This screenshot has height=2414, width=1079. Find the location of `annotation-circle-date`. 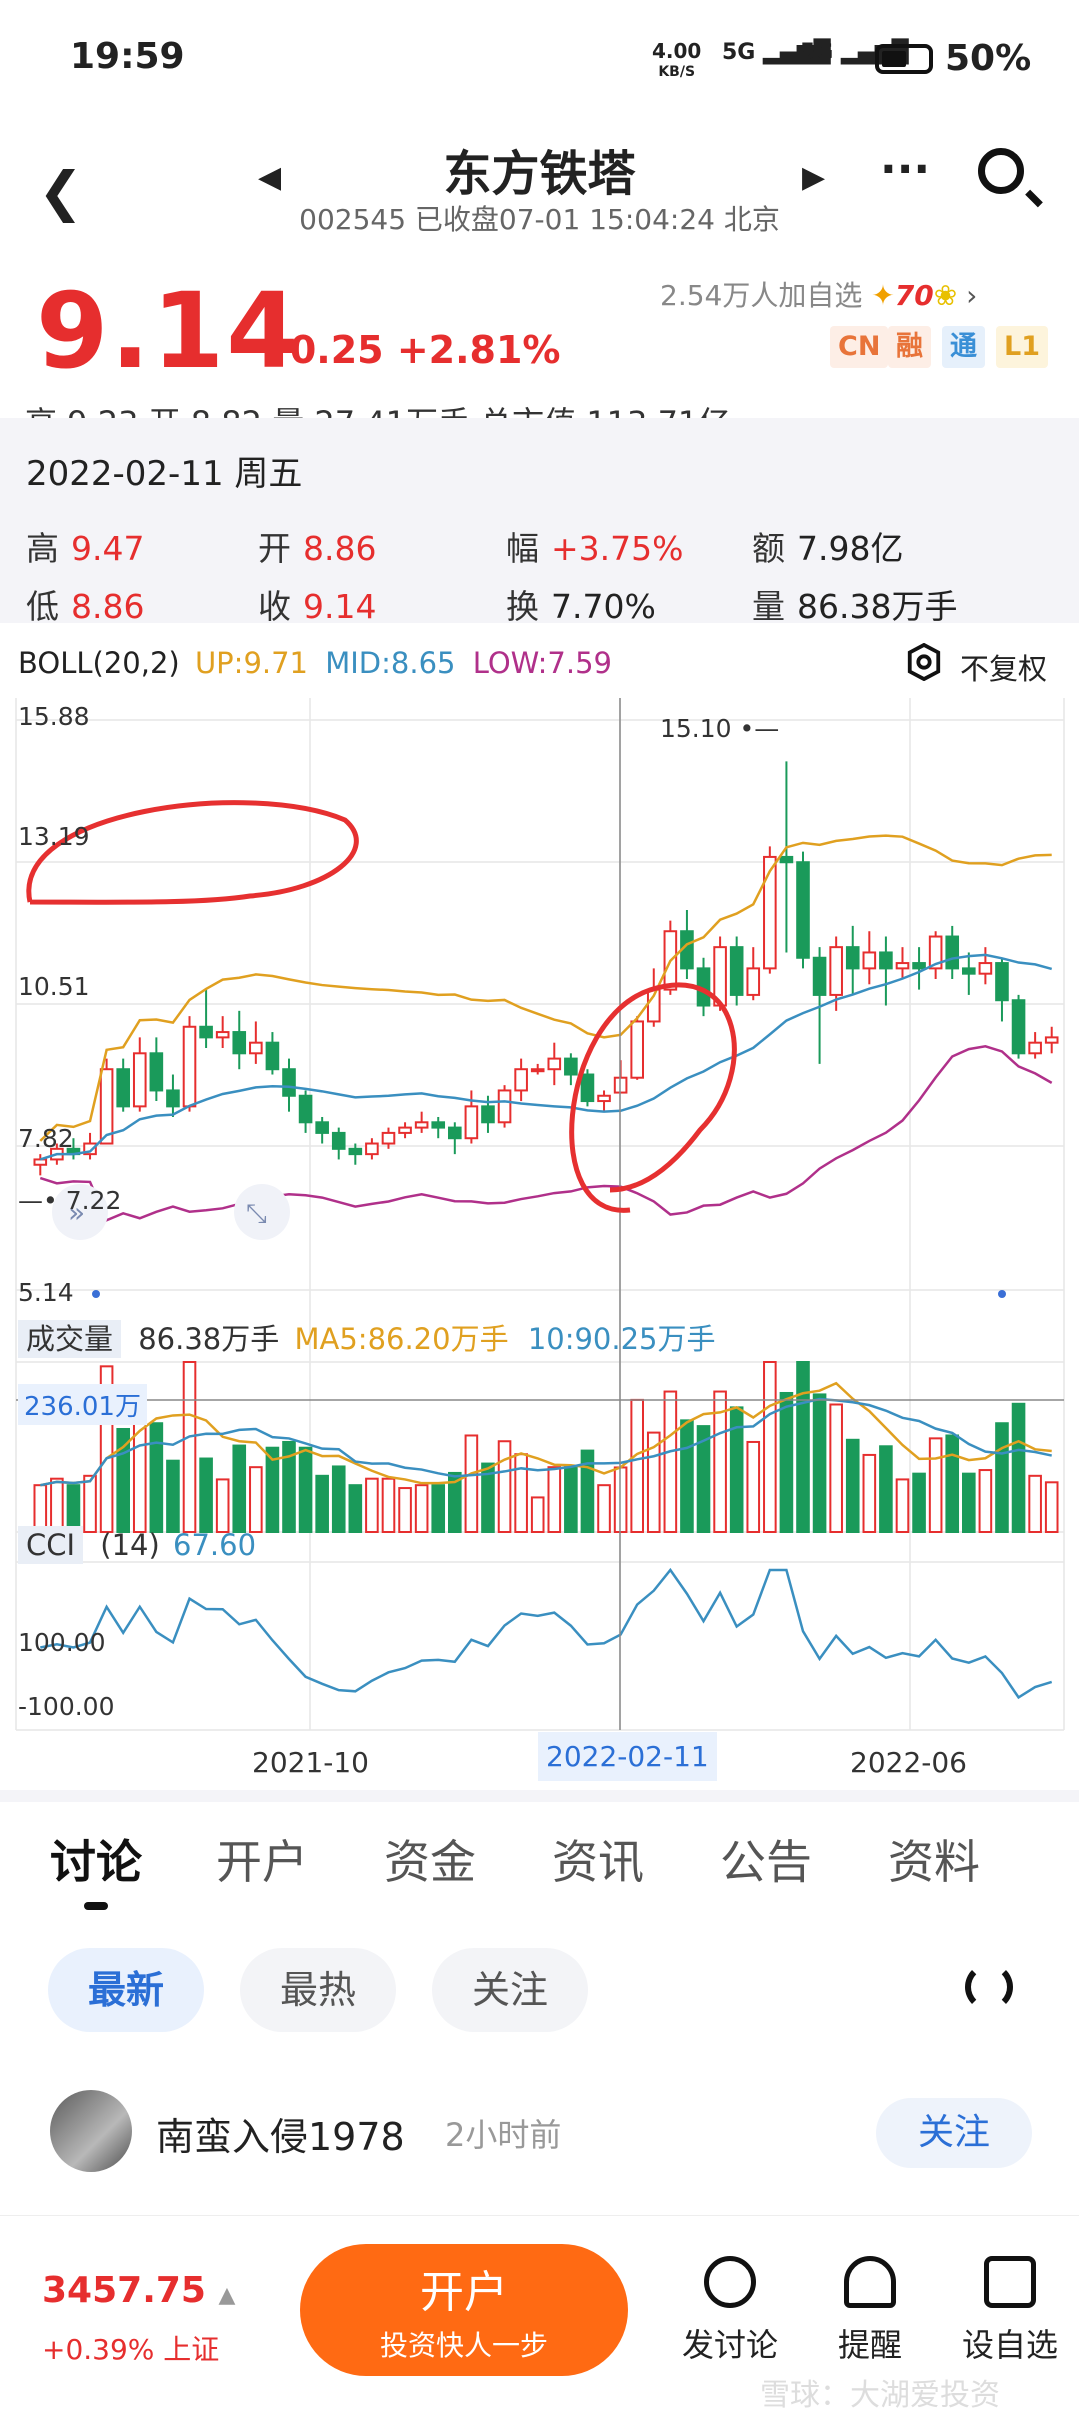

annotation-circle-date is located at coordinates (192, 852).